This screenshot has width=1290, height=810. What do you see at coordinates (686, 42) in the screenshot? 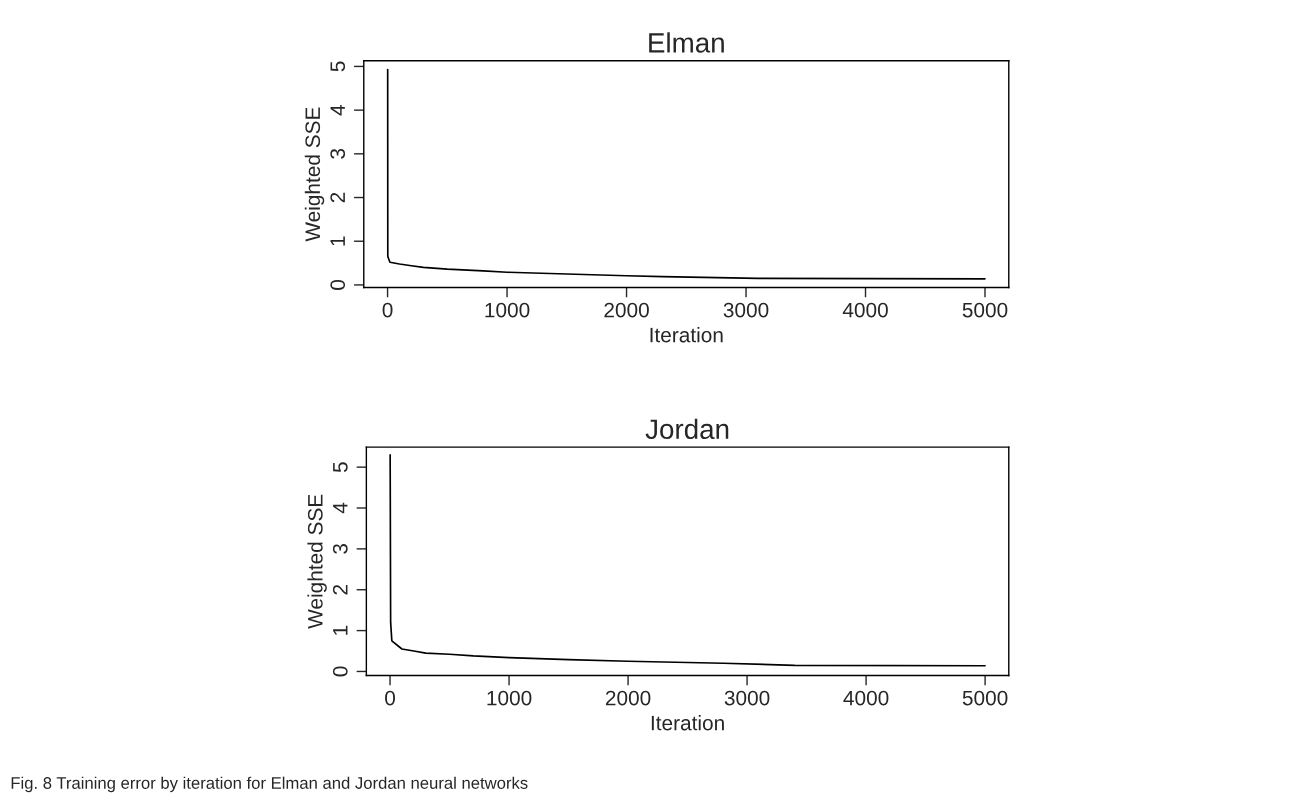
I see `chart-title: Elman` at bounding box center [686, 42].